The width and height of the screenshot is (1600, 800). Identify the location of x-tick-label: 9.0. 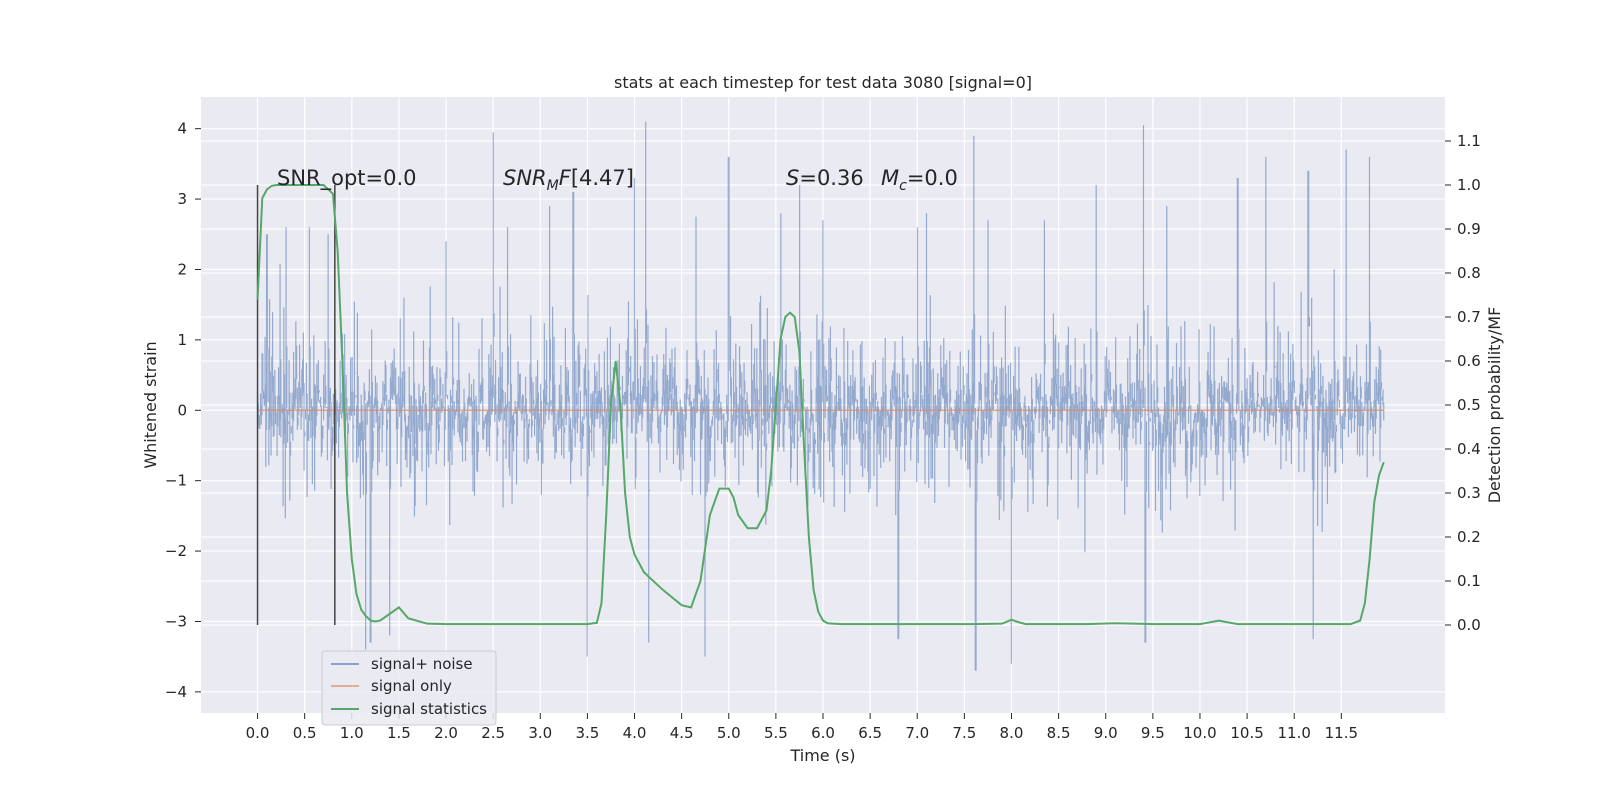
(1106, 733).